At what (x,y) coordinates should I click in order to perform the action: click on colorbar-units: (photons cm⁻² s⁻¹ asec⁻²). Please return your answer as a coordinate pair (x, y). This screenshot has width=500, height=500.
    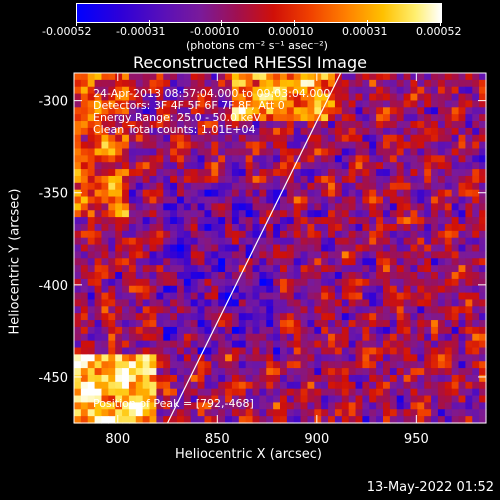
    Looking at the image, I should click on (257, 45).